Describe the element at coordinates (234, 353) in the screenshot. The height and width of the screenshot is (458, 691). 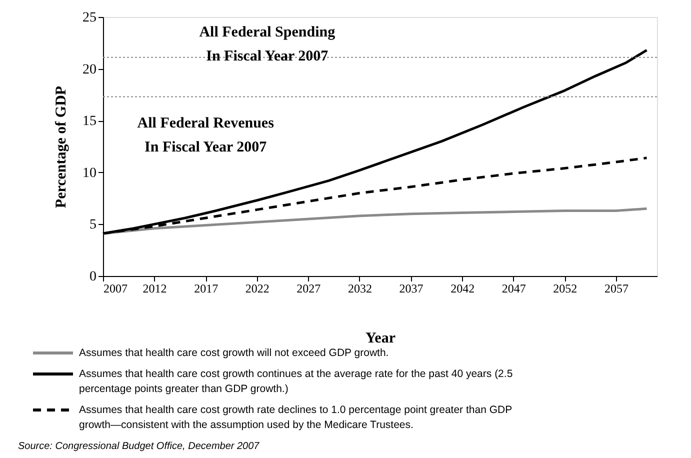
I see `legend-label: Assumes that health care cost growth will not exceed GDP growth.` at that location.